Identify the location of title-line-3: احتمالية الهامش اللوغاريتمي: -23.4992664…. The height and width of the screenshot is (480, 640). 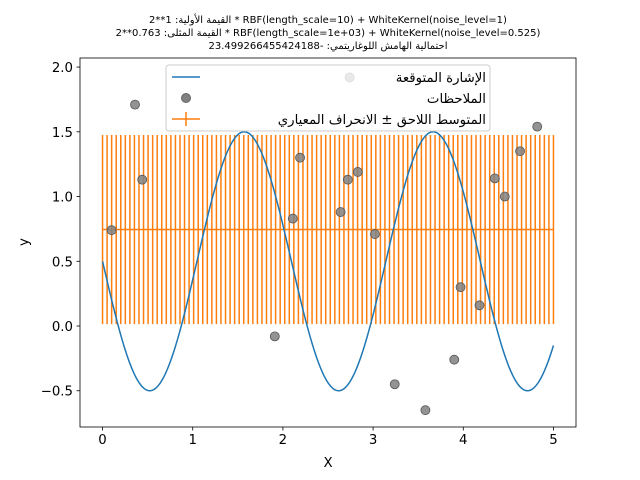
(328, 46).